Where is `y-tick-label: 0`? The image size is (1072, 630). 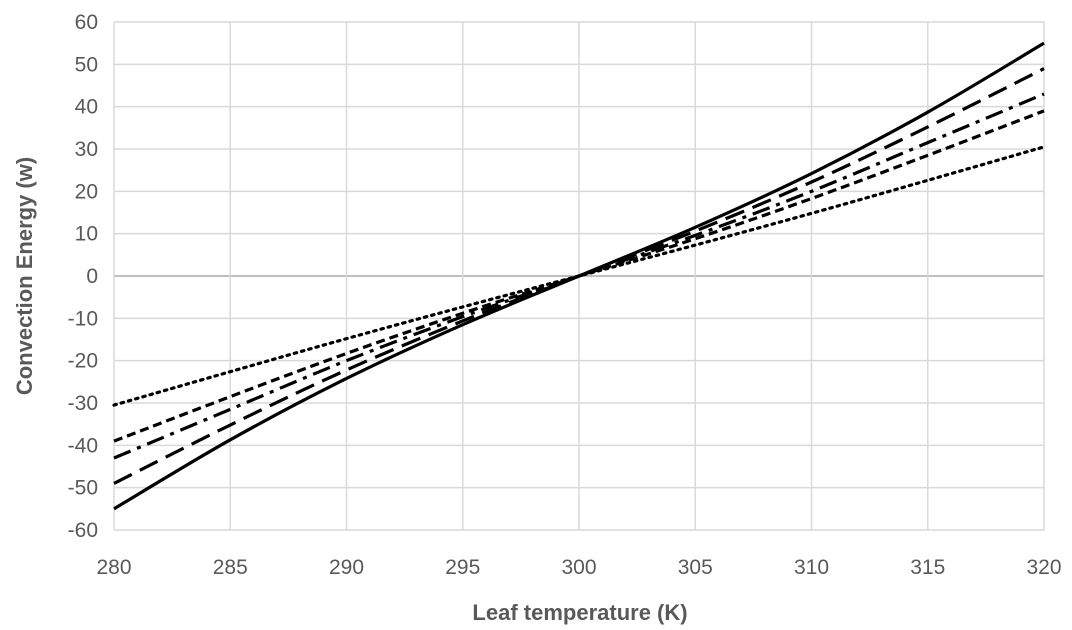 y-tick-label: 0 is located at coordinates (92, 276).